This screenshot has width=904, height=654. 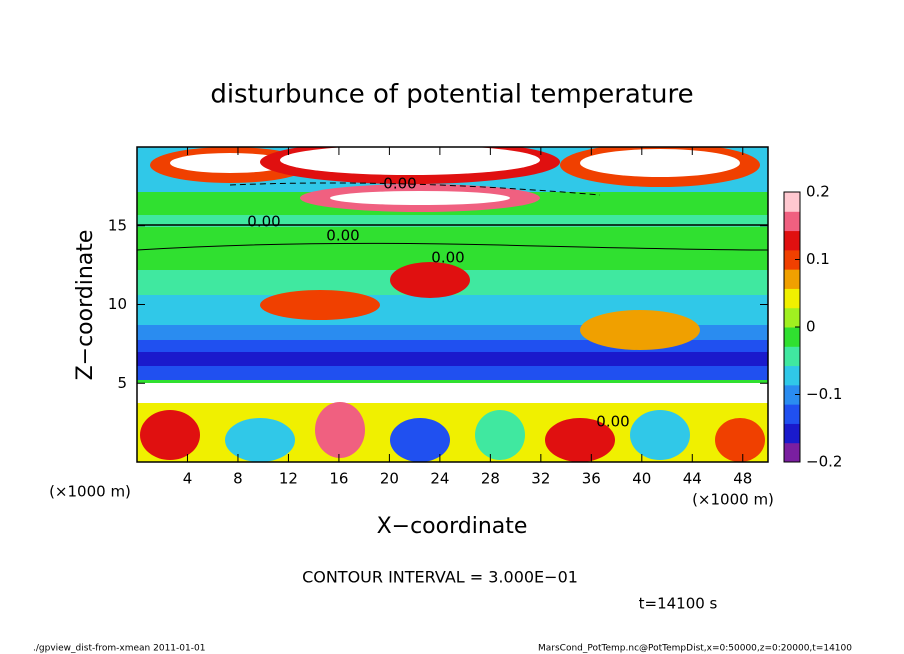 I want to click on contour-interval: CONTOUR INTERVAL = 3.000E−01, so click(x=440, y=577).